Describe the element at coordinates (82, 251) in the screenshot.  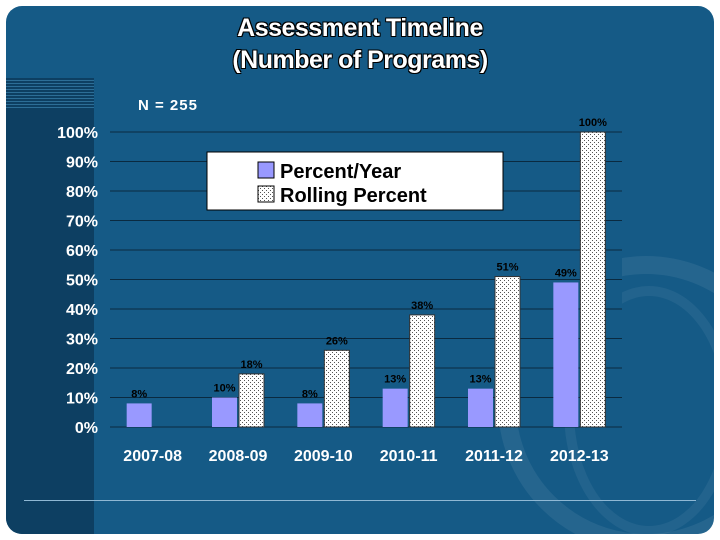
I see `y-tick-label: 60%` at that location.